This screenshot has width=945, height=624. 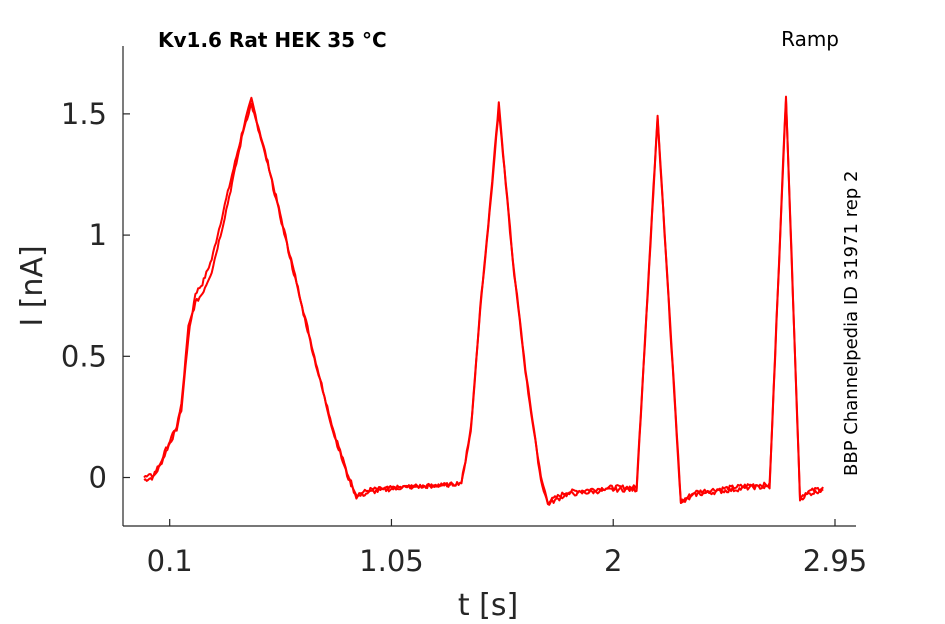 What do you see at coordinates (170, 561) in the screenshot?
I see `x-tick-label: 0.1` at bounding box center [170, 561].